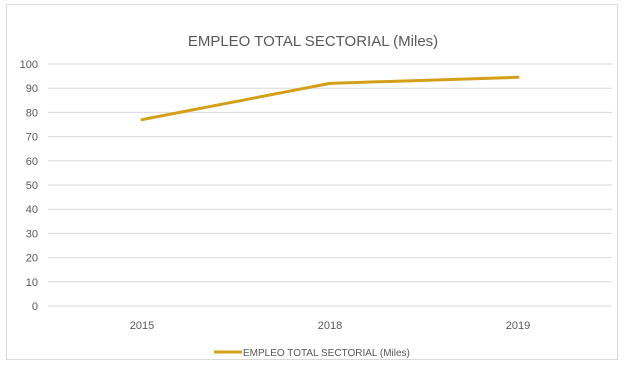 Image resolution: width=624 pixels, height=365 pixels. Describe the element at coordinates (32, 283) in the screenshot. I see `y-tick-label: 10` at that location.